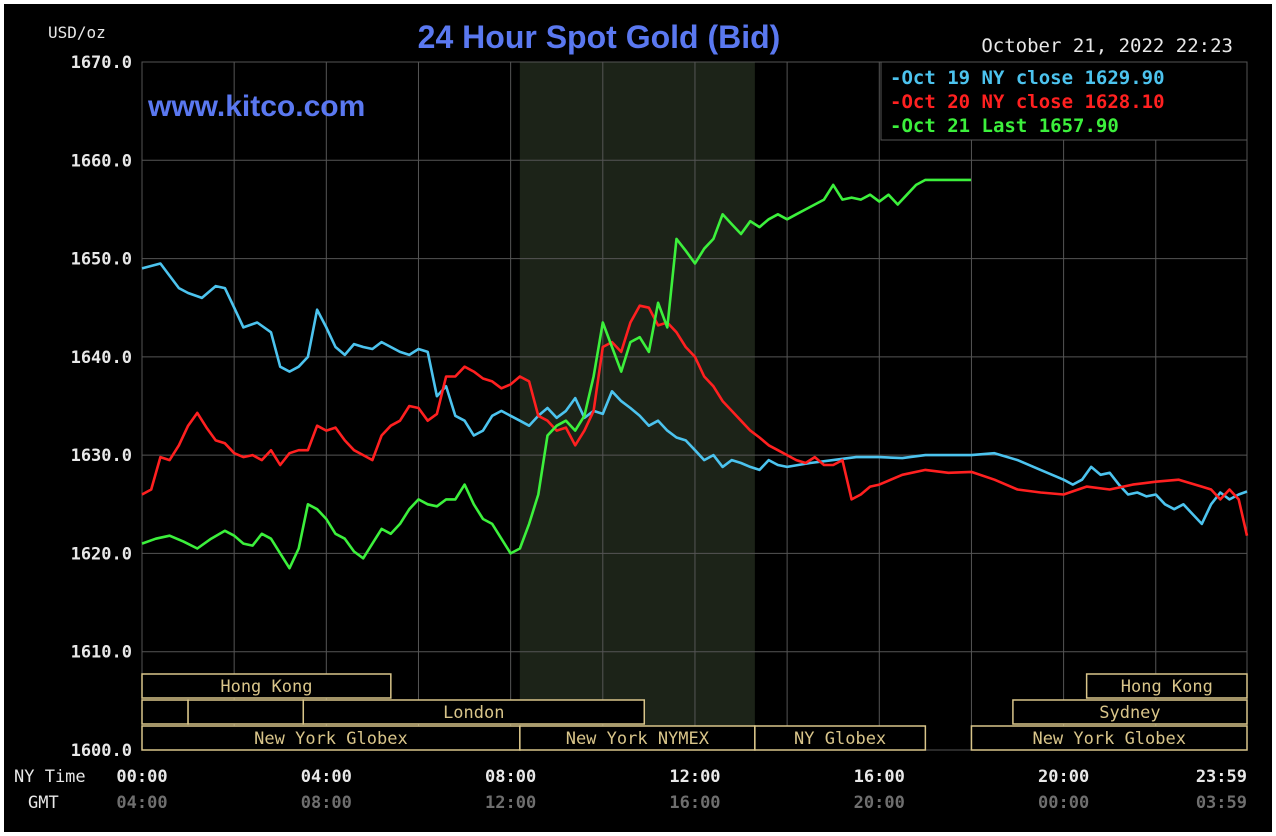  What do you see at coordinates (510, 777) in the screenshot?
I see `x-tick-label-ny: 08:00` at bounding box center [510, 777].